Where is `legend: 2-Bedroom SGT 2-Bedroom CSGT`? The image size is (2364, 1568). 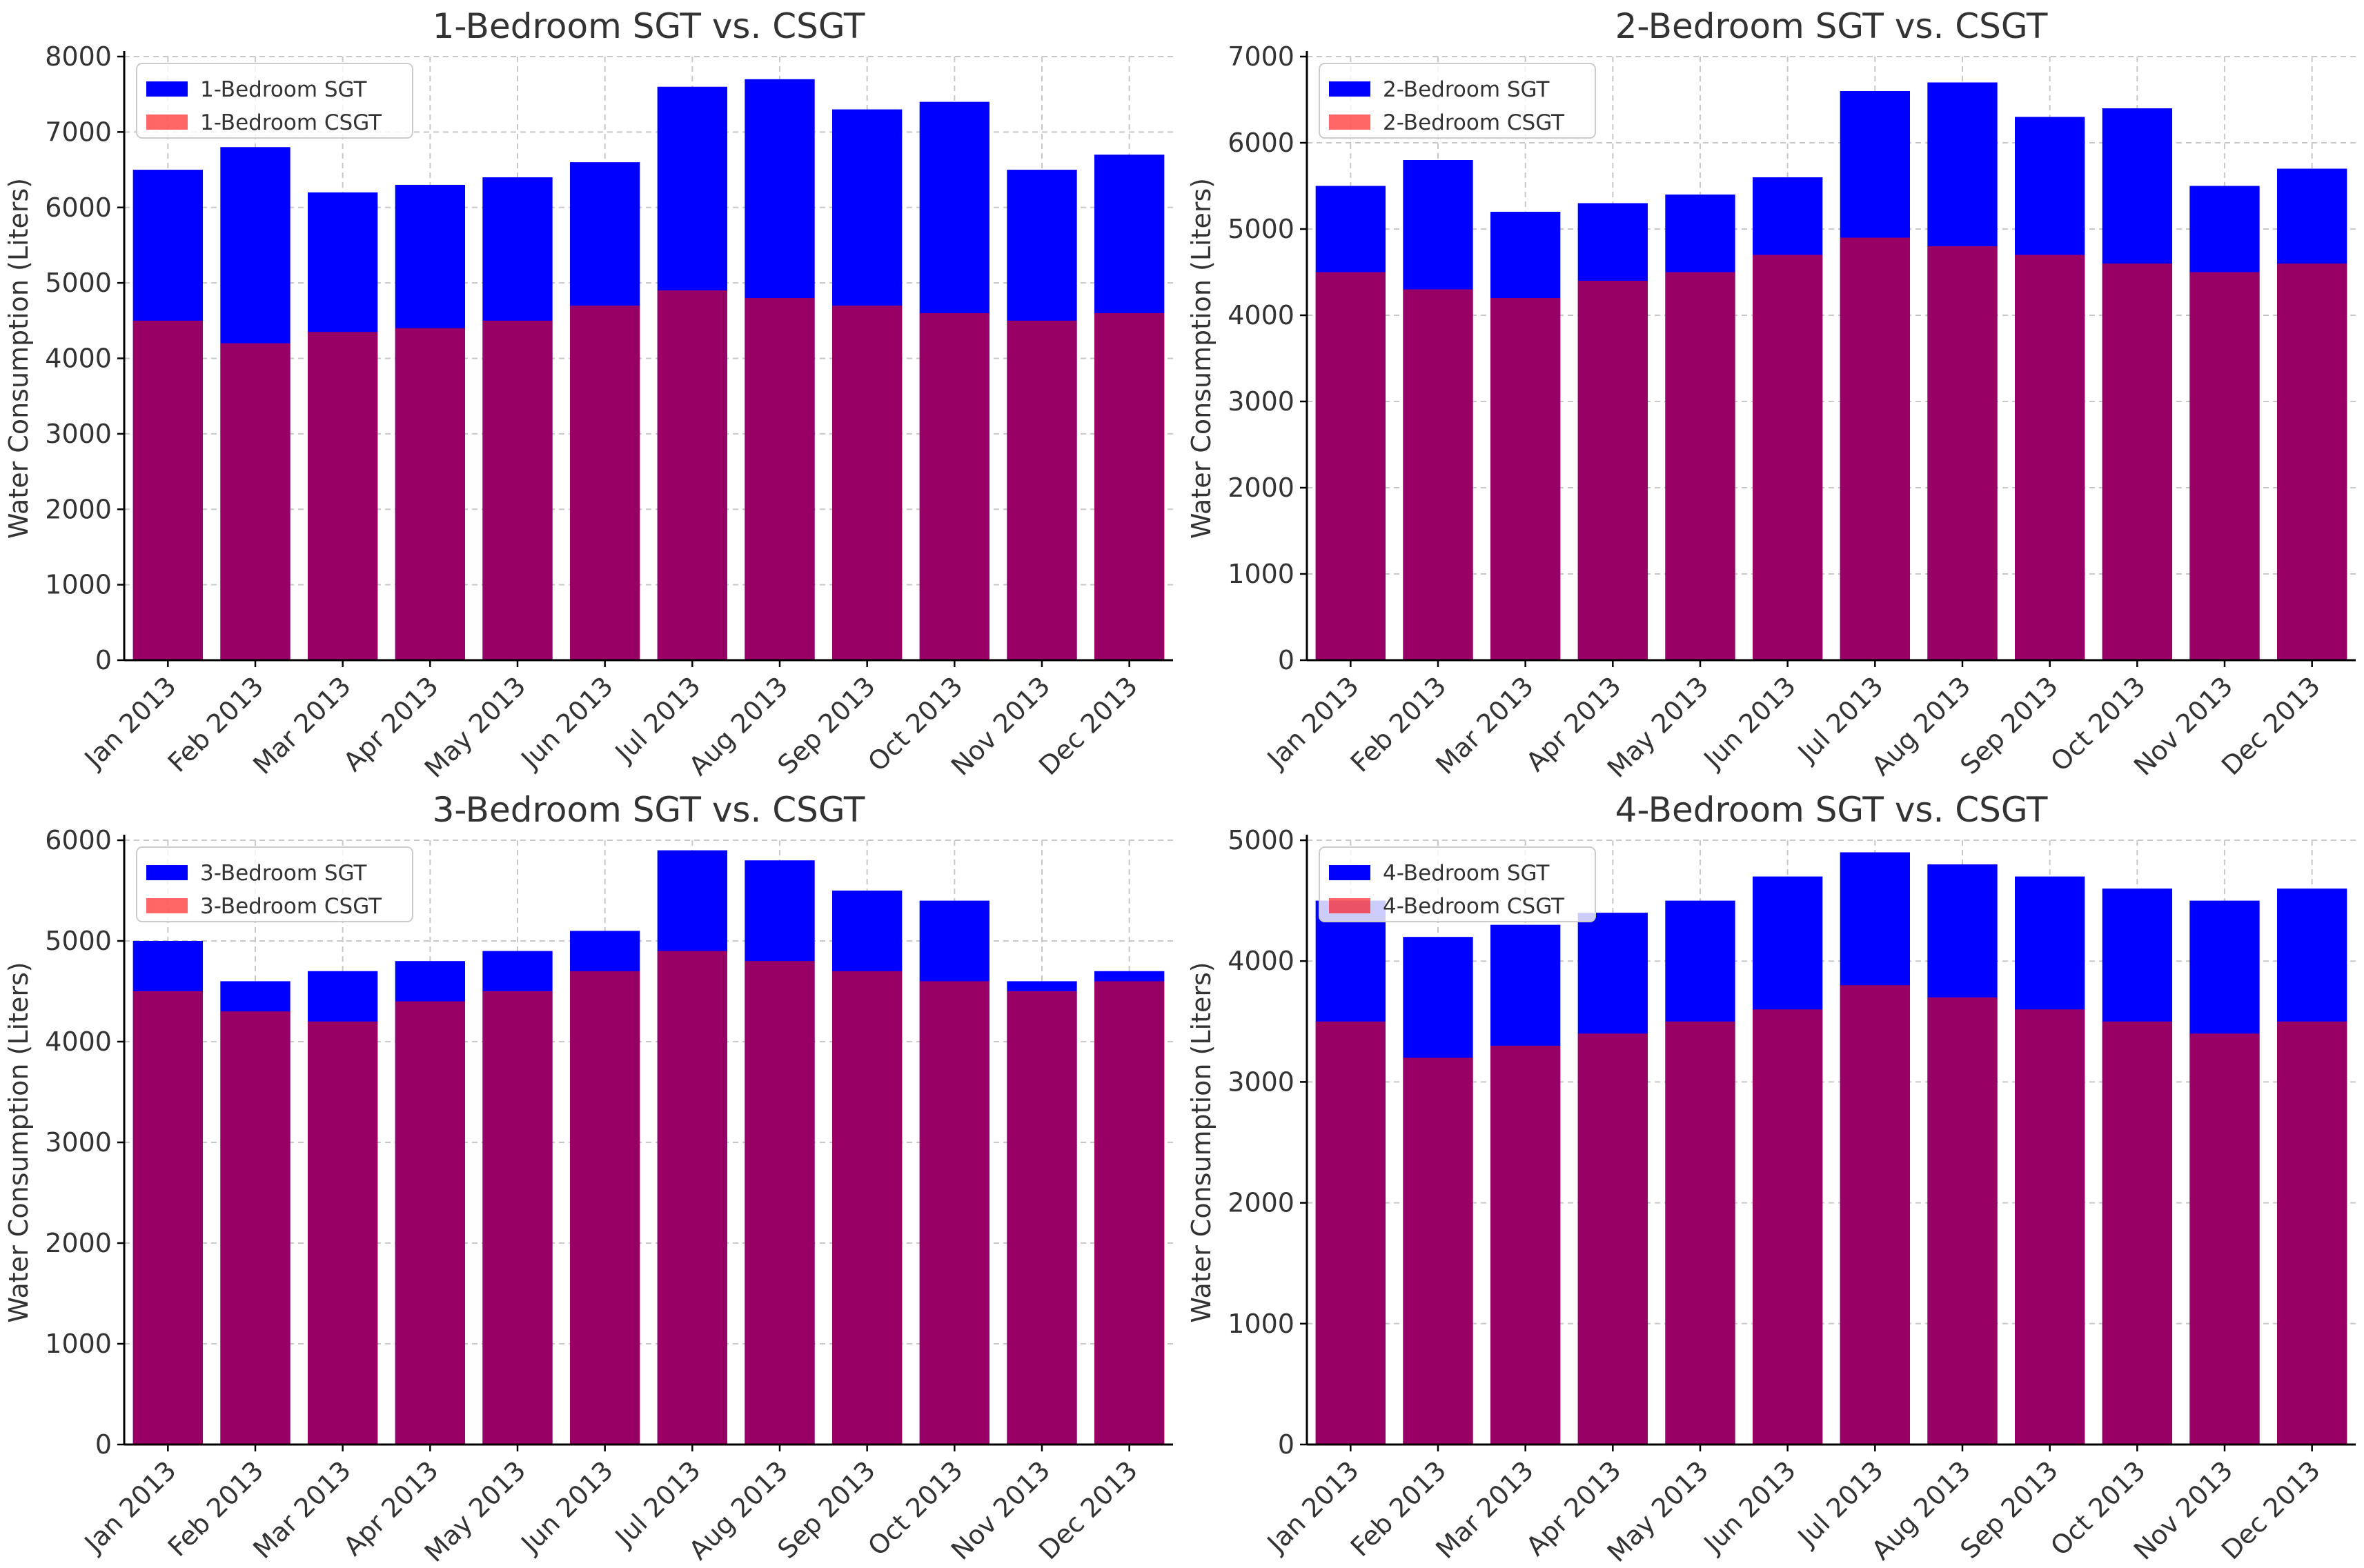
legend: 2-Bedroom SGT 2-Bedroom CSGT is located at coordinates (1457, 101).